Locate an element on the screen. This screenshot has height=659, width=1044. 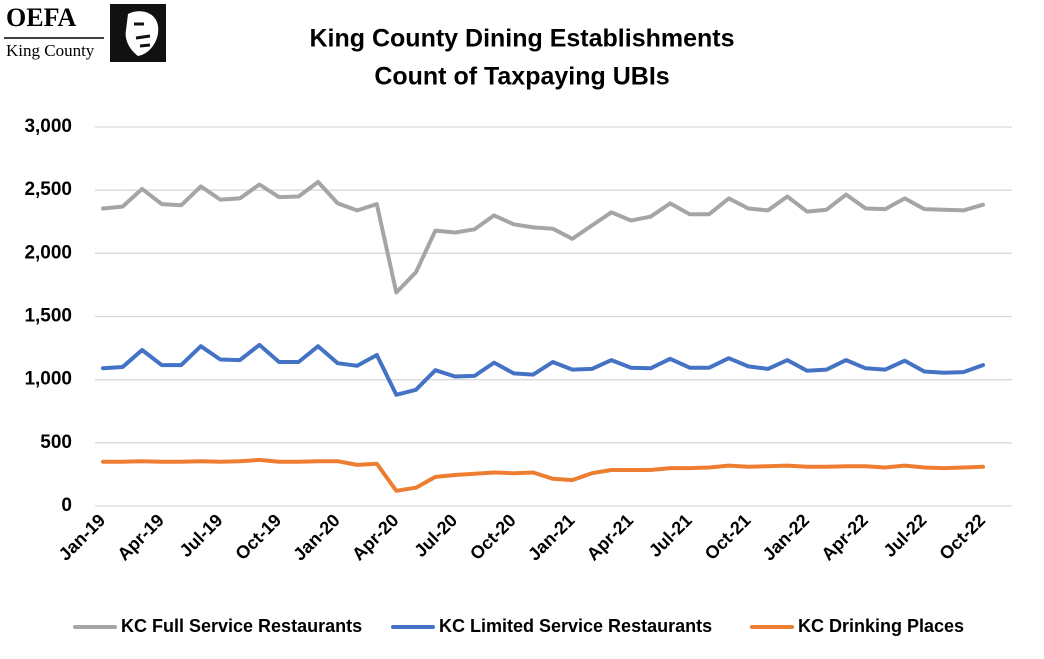
logo-face-detail is located at coordinates (142, 35).